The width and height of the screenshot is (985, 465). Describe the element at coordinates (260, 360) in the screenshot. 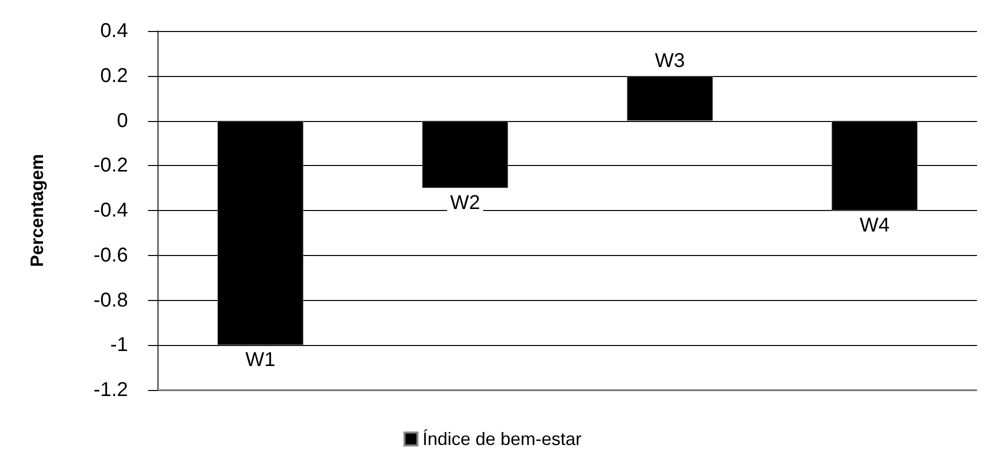

I see `x-tick-label: W1` at that location.